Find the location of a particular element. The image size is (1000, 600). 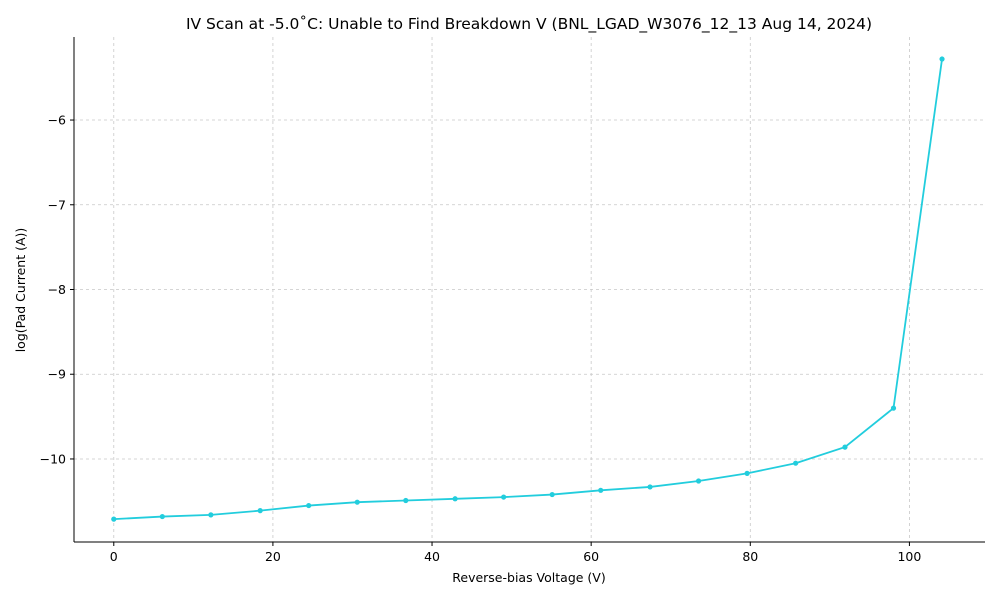

y-tick-label: −7 is located at coordinates (57, 204).